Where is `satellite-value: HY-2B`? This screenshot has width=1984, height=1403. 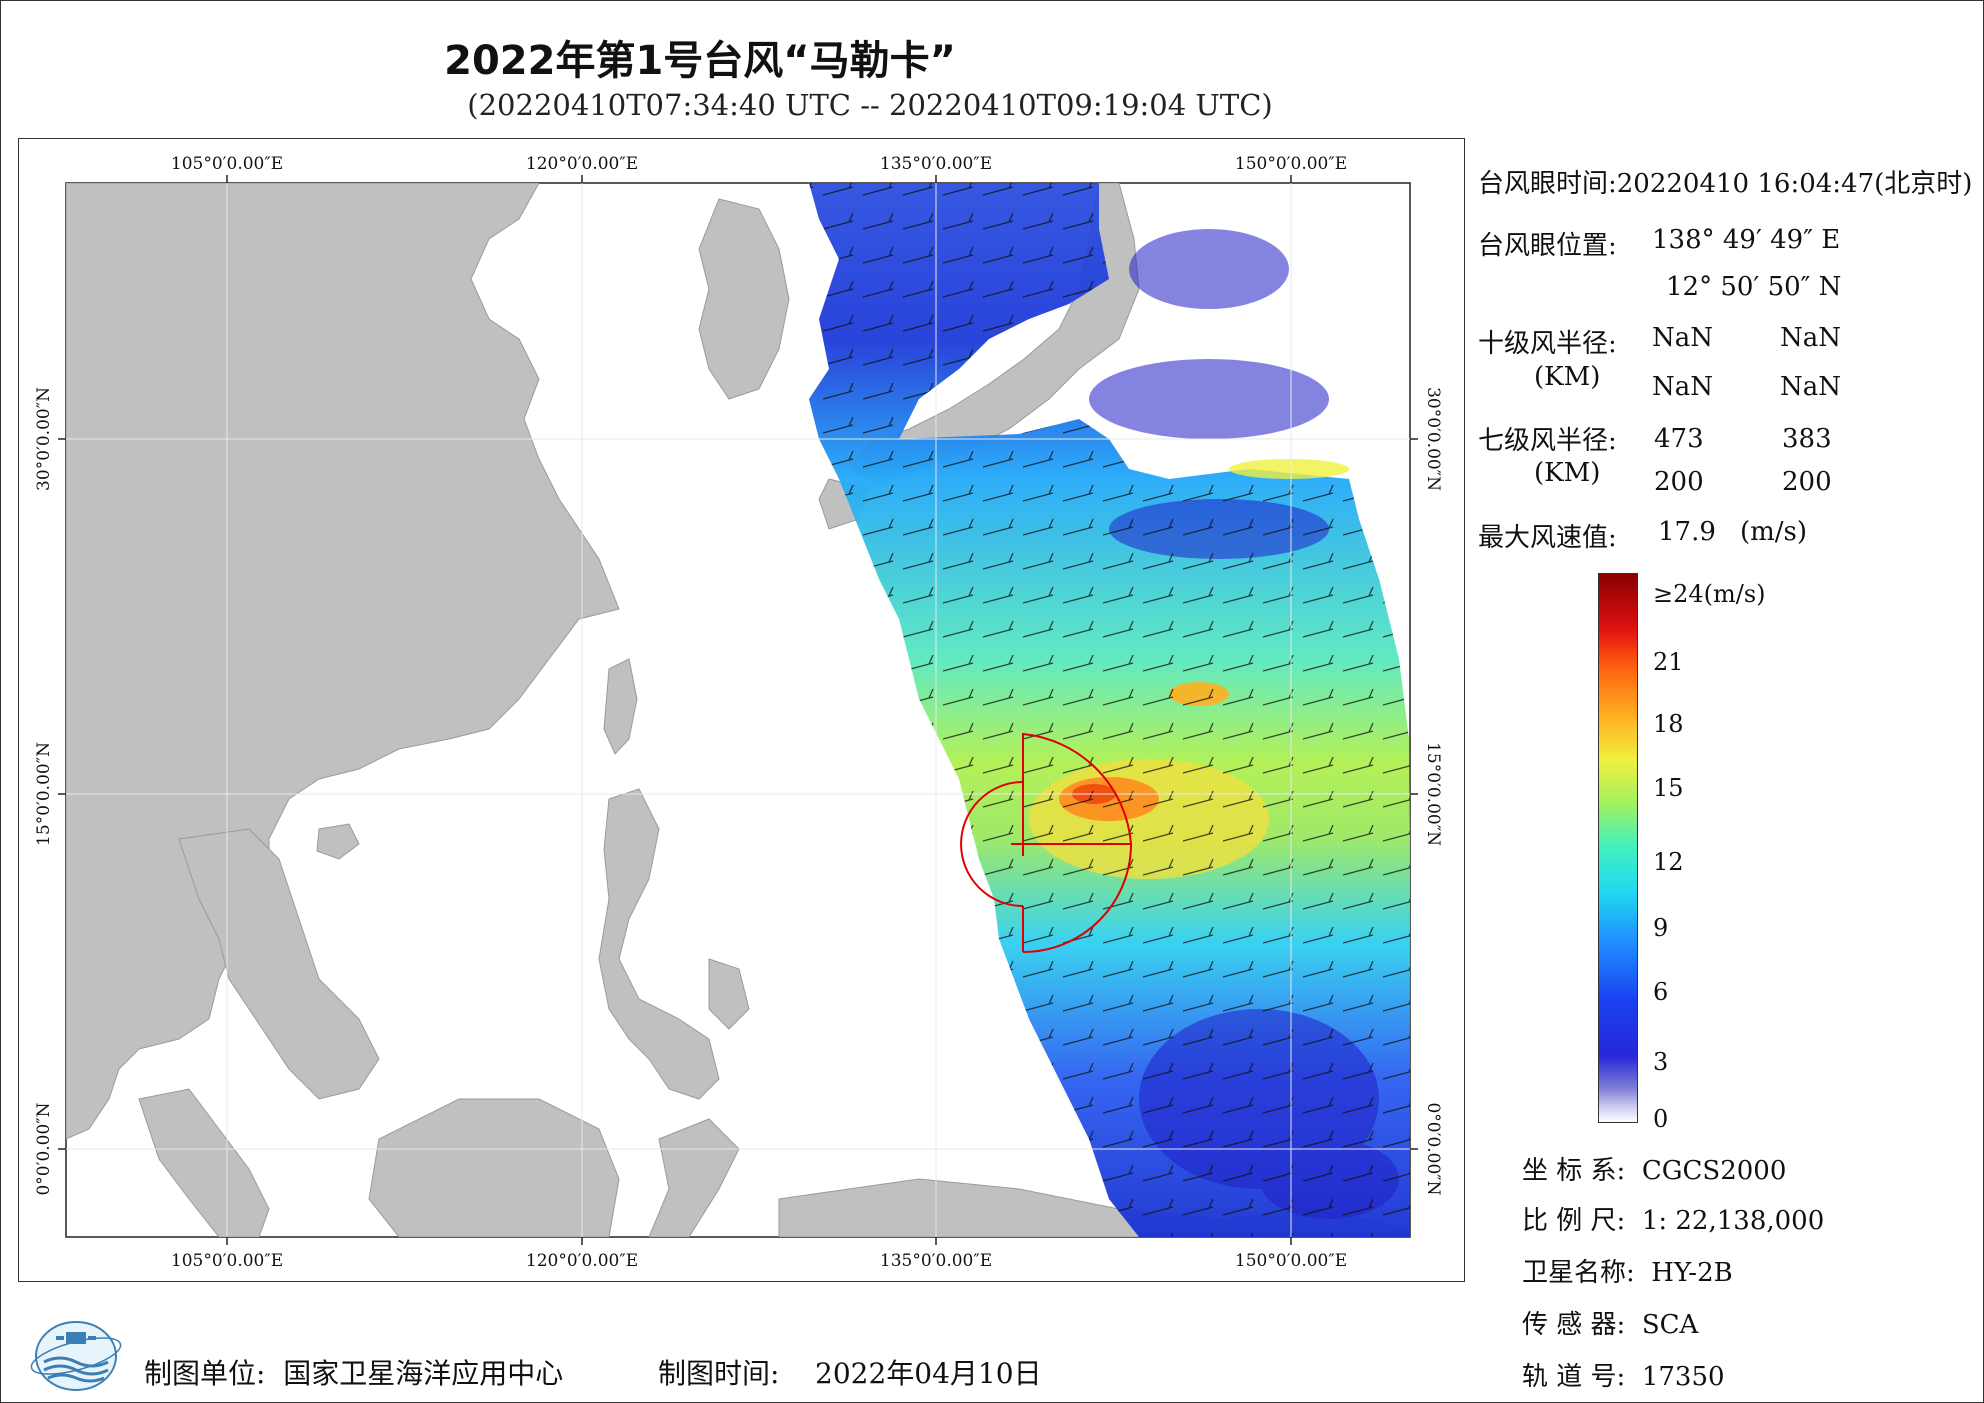 satellite-value: HY-2B is located at coordinates (1692, 1273).